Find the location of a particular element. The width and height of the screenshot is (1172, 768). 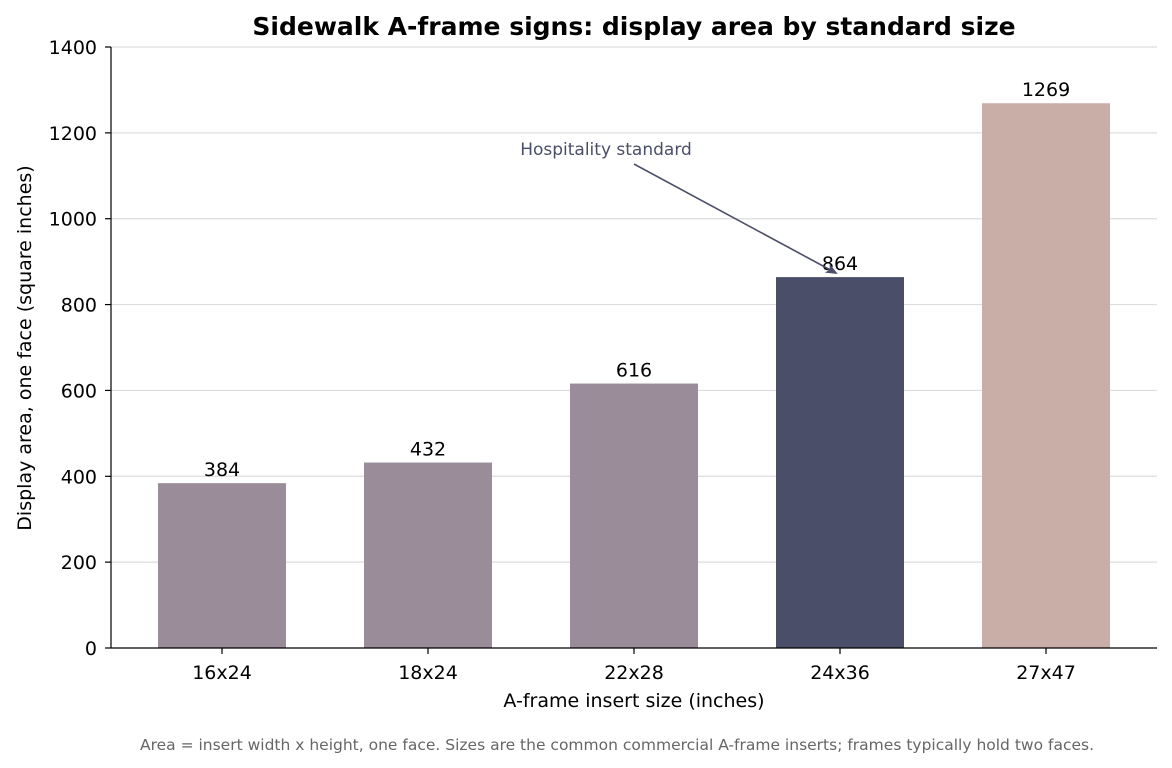

y-tick-label: 1400 is located at coordinates (73, 48).